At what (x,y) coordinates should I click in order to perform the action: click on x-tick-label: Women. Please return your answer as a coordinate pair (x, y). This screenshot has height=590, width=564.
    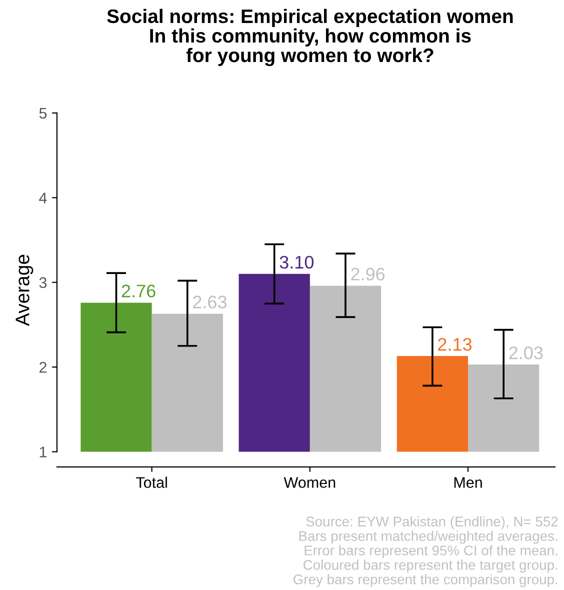
    Looking at the image, I should click on (310, 482).